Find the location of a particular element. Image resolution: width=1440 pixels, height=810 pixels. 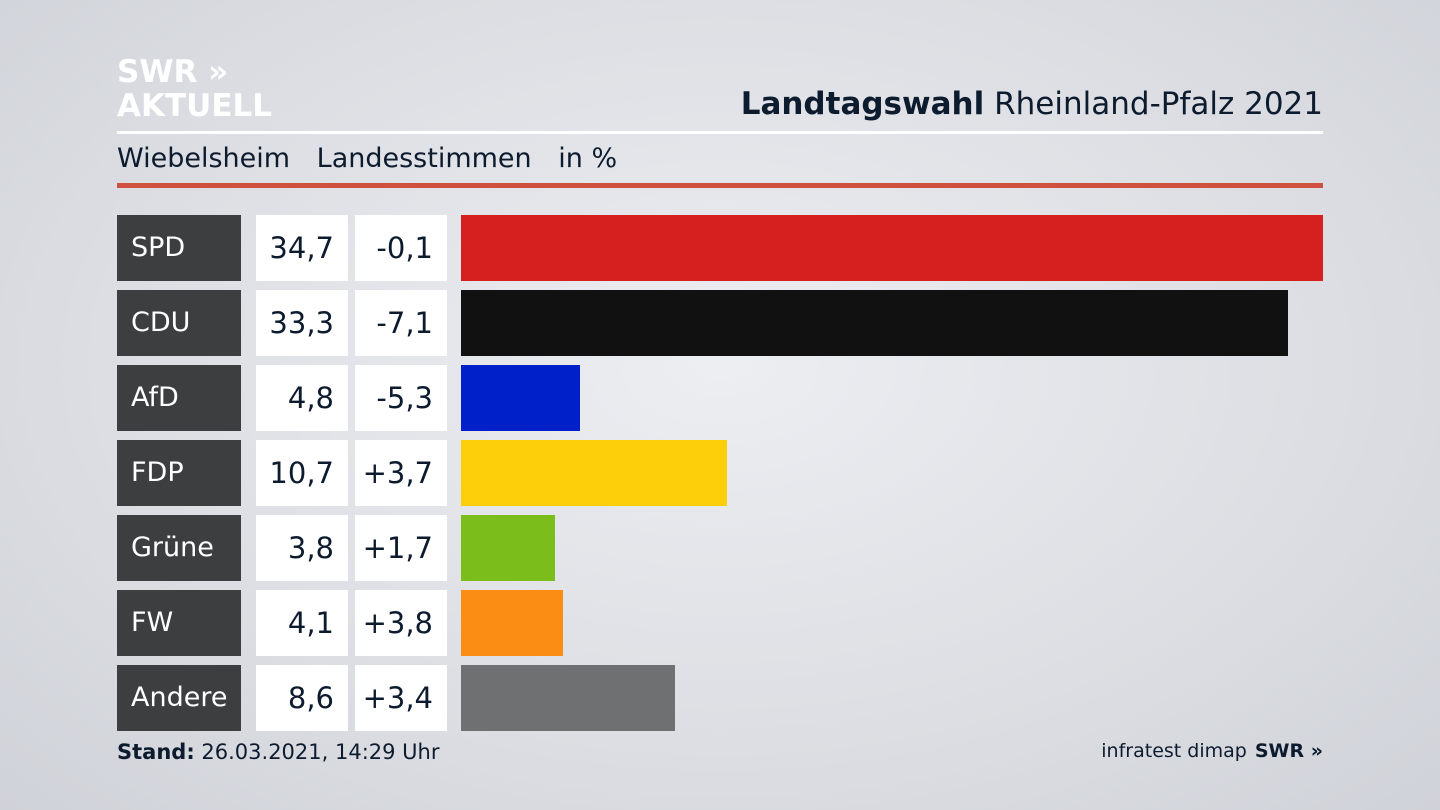

timestamp: Stand: 26.03.2021, 14:29 Uhr is located at coordinates (278, 752).